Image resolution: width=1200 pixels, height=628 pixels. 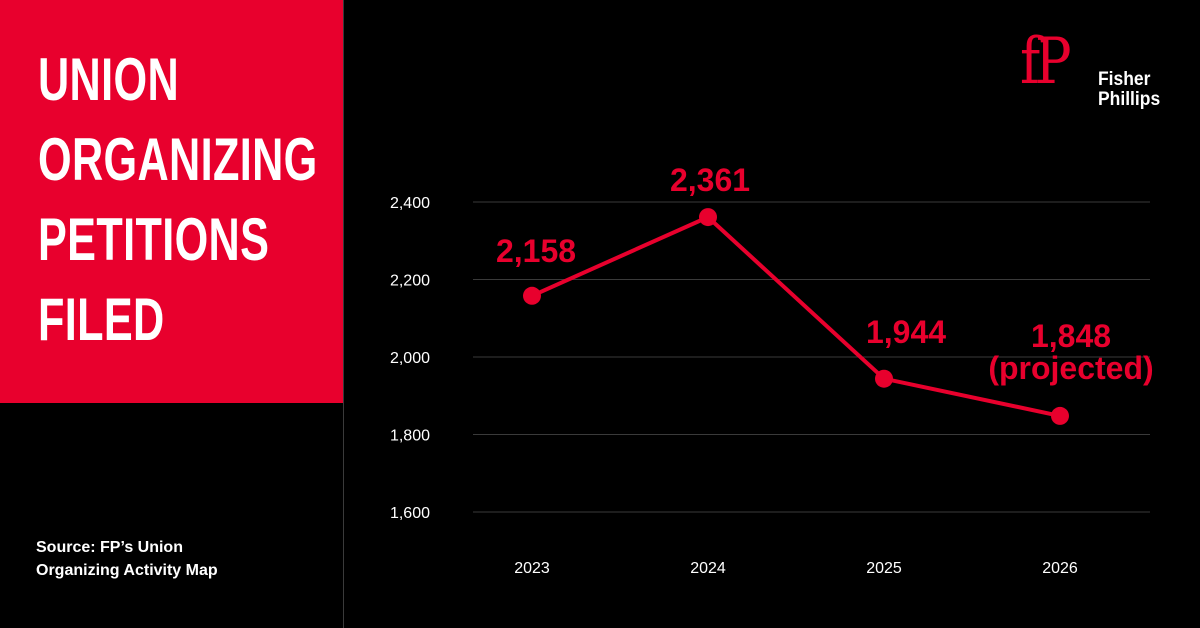 I want to click on title-line-4: FILED, so click(x=101, y=319).